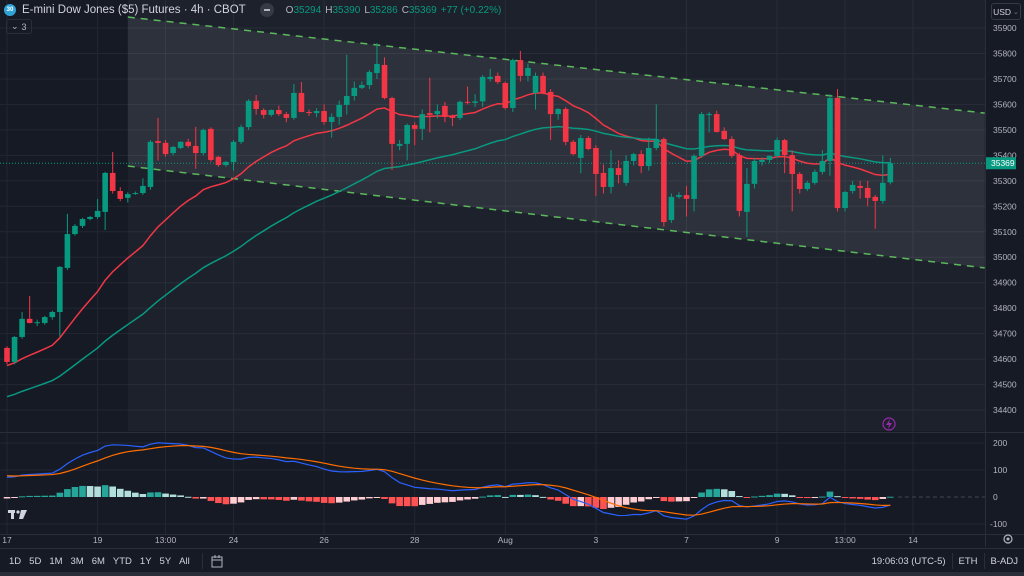 The width and height of the screenshot is (1024, 576). Describe the element at coordinates (889, 424) in the screenshot. I see `lightning-icon` at that location.